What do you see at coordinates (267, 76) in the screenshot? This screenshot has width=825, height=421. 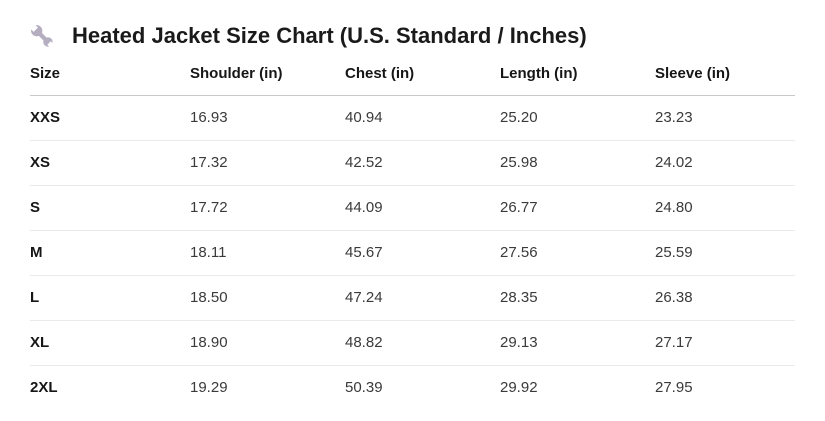 I see `column-header-shoulder: Shoulder (in)` at bounding box center [267, 76].